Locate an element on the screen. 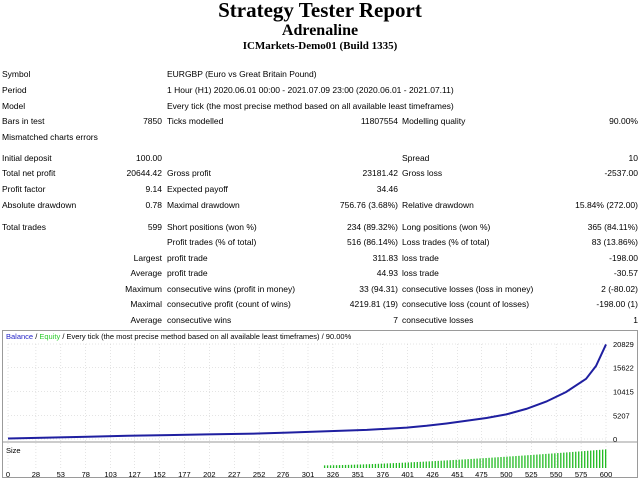 This screenshot has height=480, width=640. largest-profit-label: profit trade is located at coordinates (187, 258).